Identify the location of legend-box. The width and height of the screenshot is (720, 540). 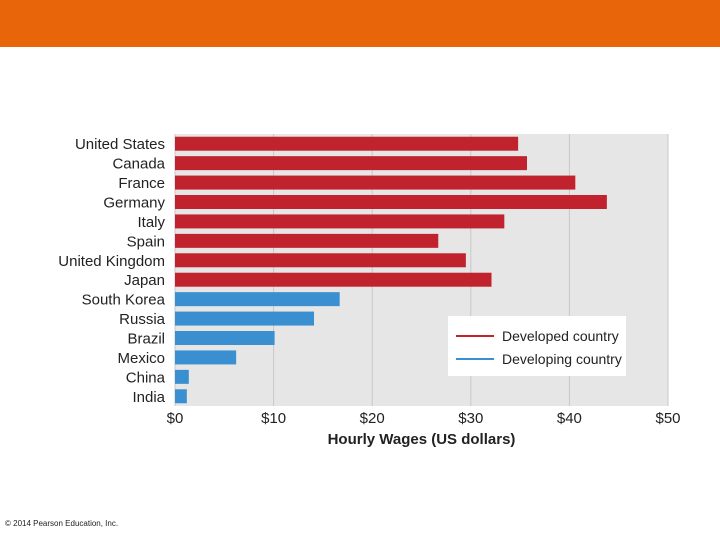
(537, 346).